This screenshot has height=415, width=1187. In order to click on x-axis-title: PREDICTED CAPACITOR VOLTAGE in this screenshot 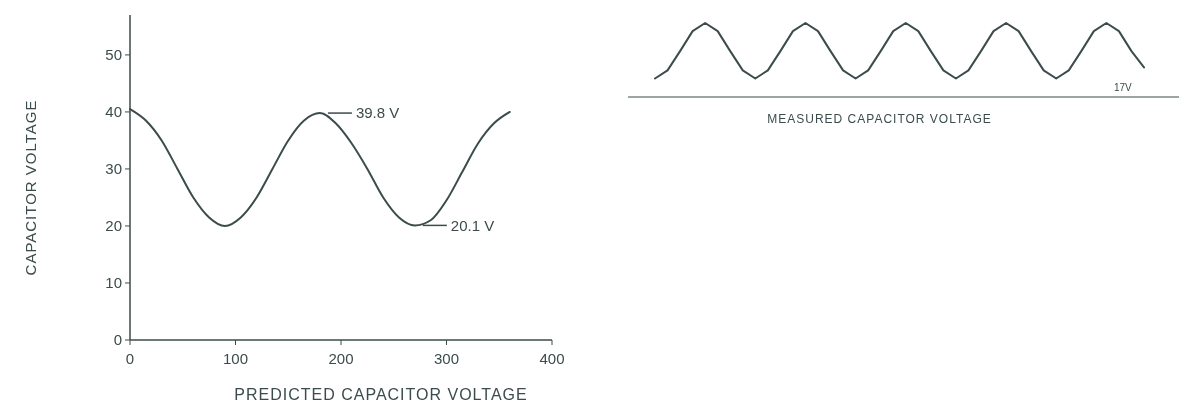, I will do `click(381, 394)`.